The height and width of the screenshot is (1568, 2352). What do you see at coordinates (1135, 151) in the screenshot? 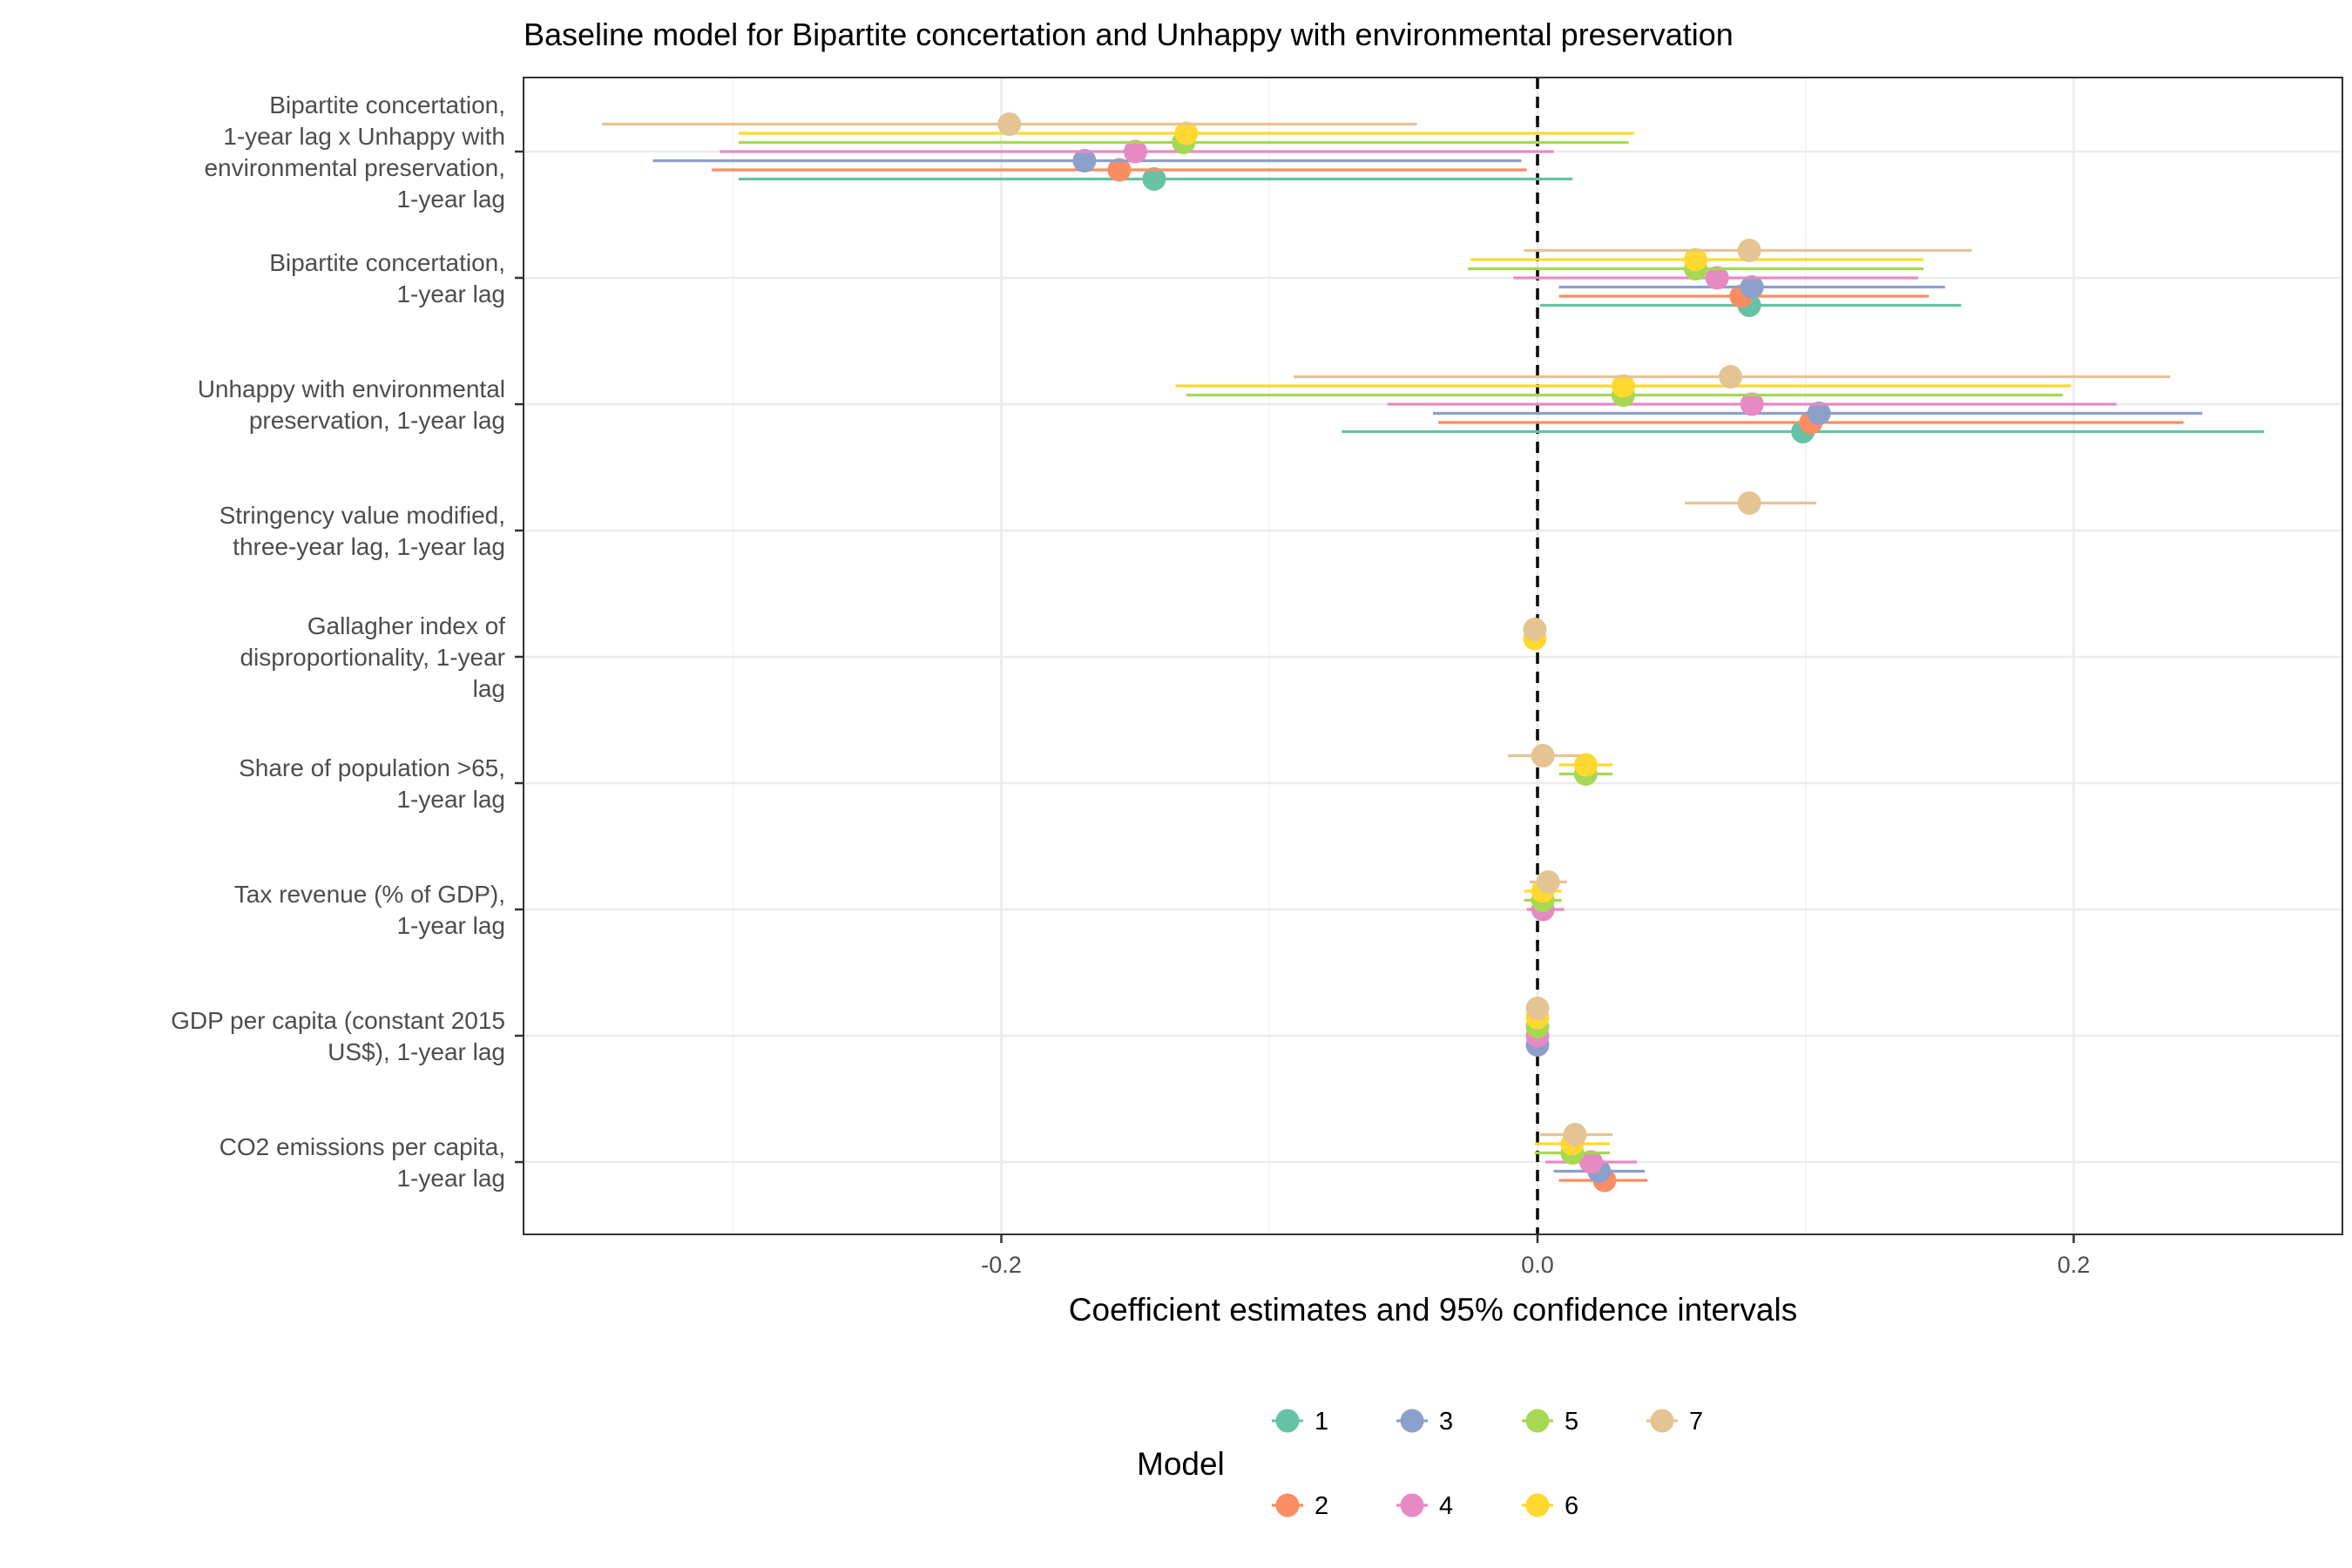
I see `point-term1-model4` at bounding box center [1135, 151].